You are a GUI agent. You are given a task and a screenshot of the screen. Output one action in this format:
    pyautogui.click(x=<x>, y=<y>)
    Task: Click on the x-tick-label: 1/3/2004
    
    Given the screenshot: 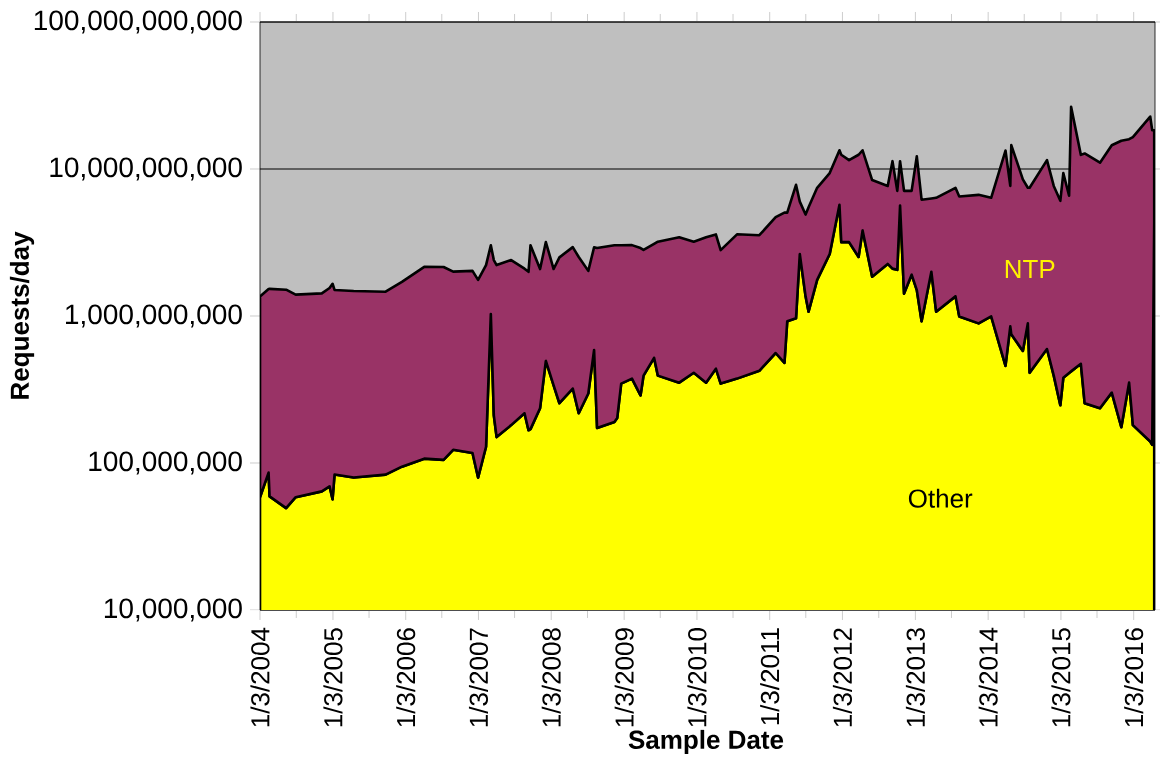 What is the action you would take?
    pyautogui.click(x=260, y=677)
    